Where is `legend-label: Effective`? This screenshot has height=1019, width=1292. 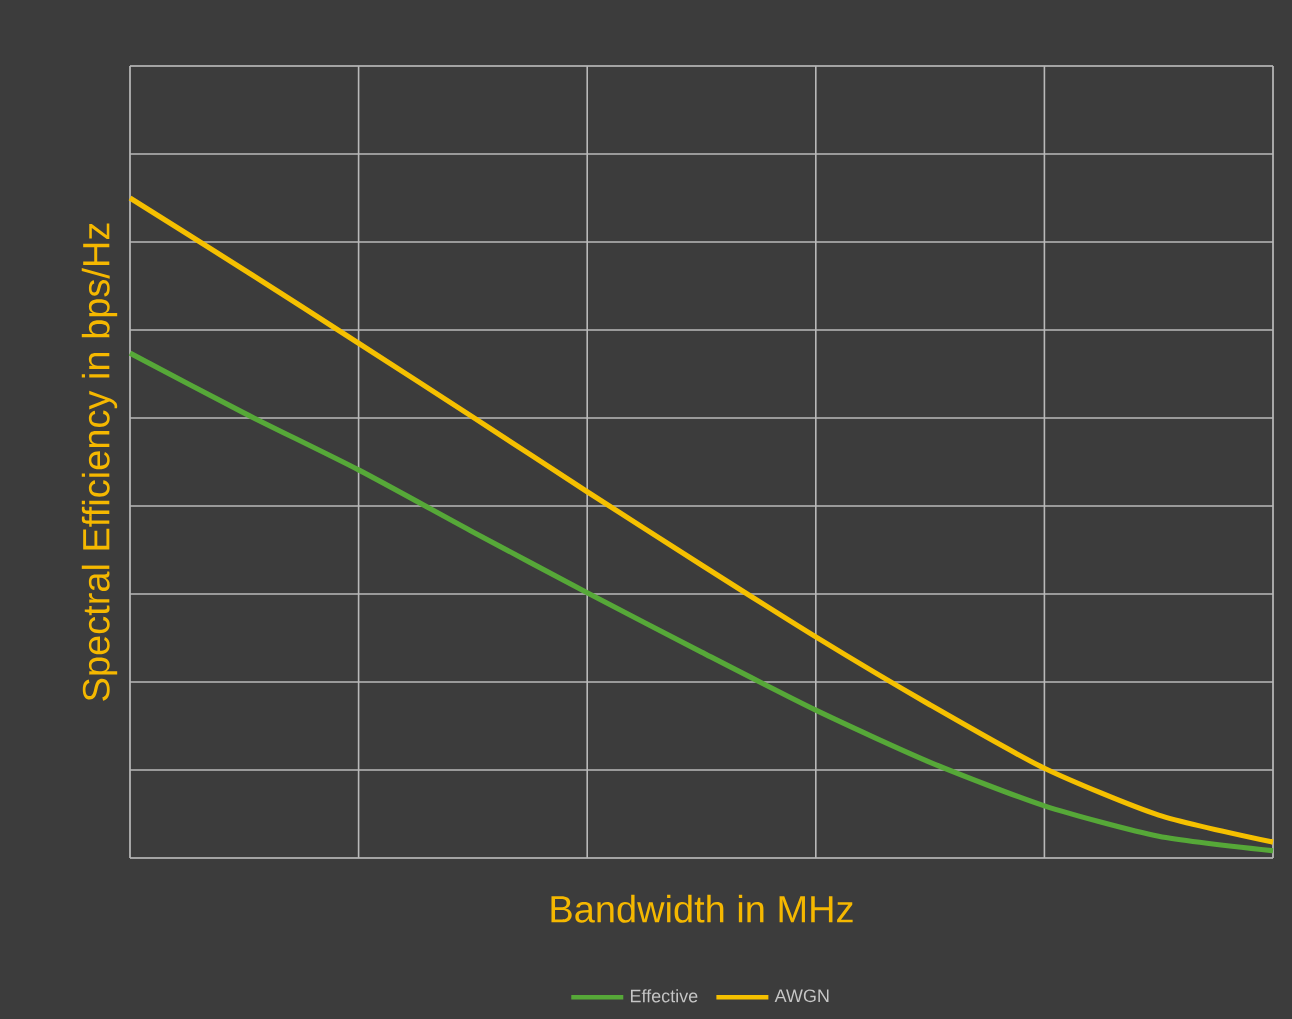 legend-label: Effective is located at coordinates (664, 996).